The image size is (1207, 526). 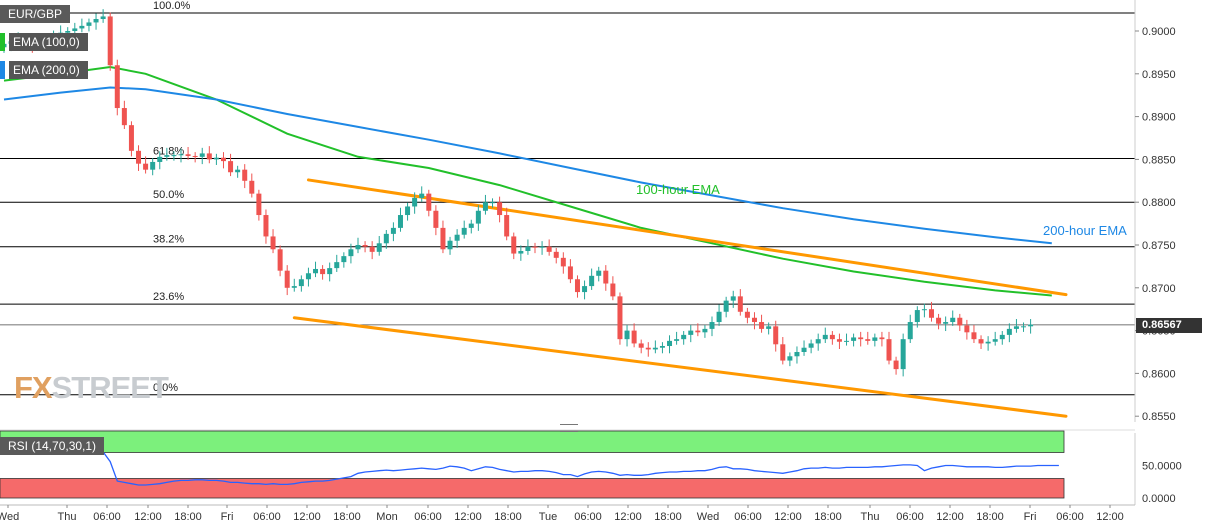 I want to click on time-tick-label: Mon, so click(x=386, y=517).